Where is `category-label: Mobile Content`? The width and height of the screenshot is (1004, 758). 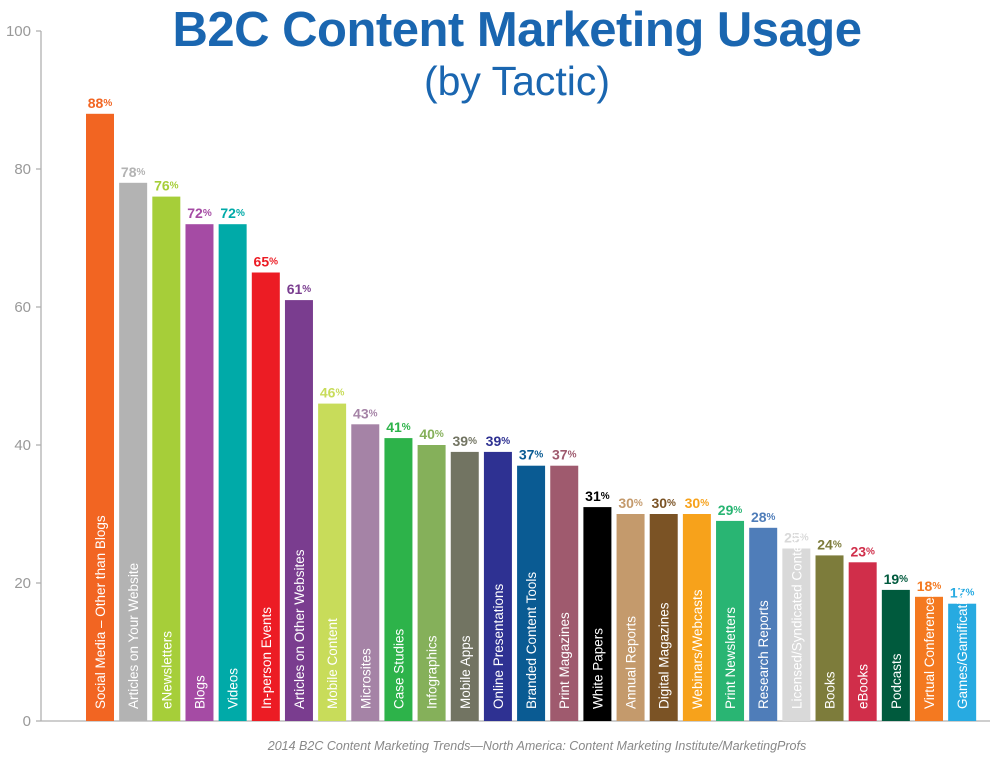
category-label: Mobile Content is located at coordinates (332, 663).